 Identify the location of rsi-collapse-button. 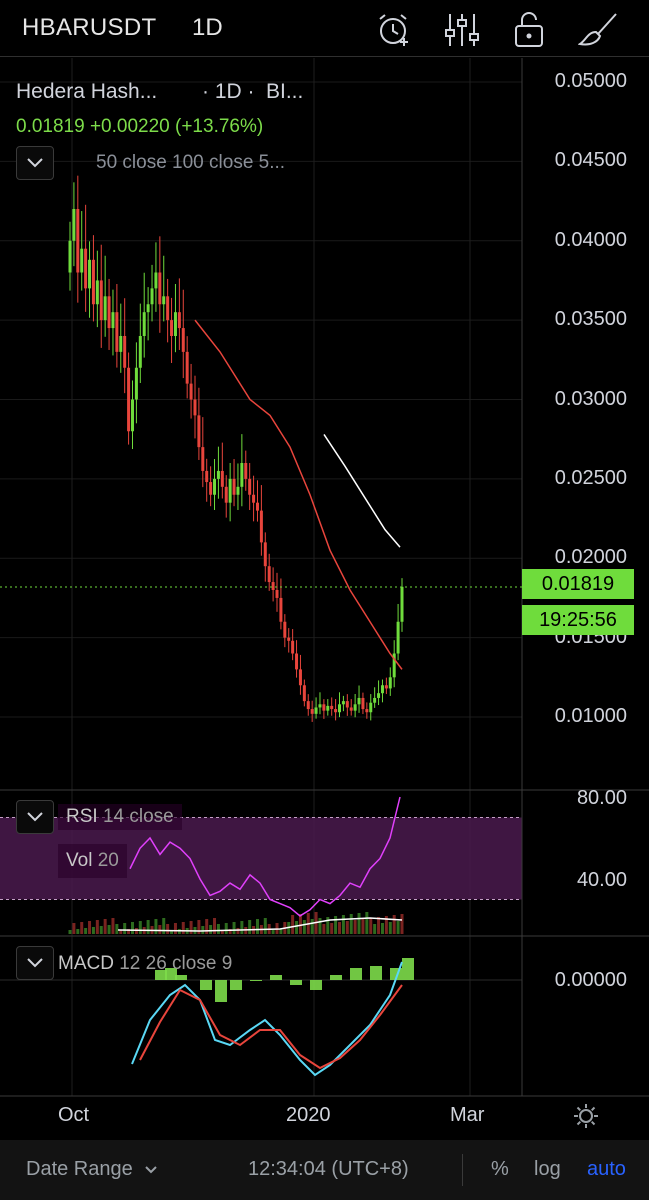
(35, 817).